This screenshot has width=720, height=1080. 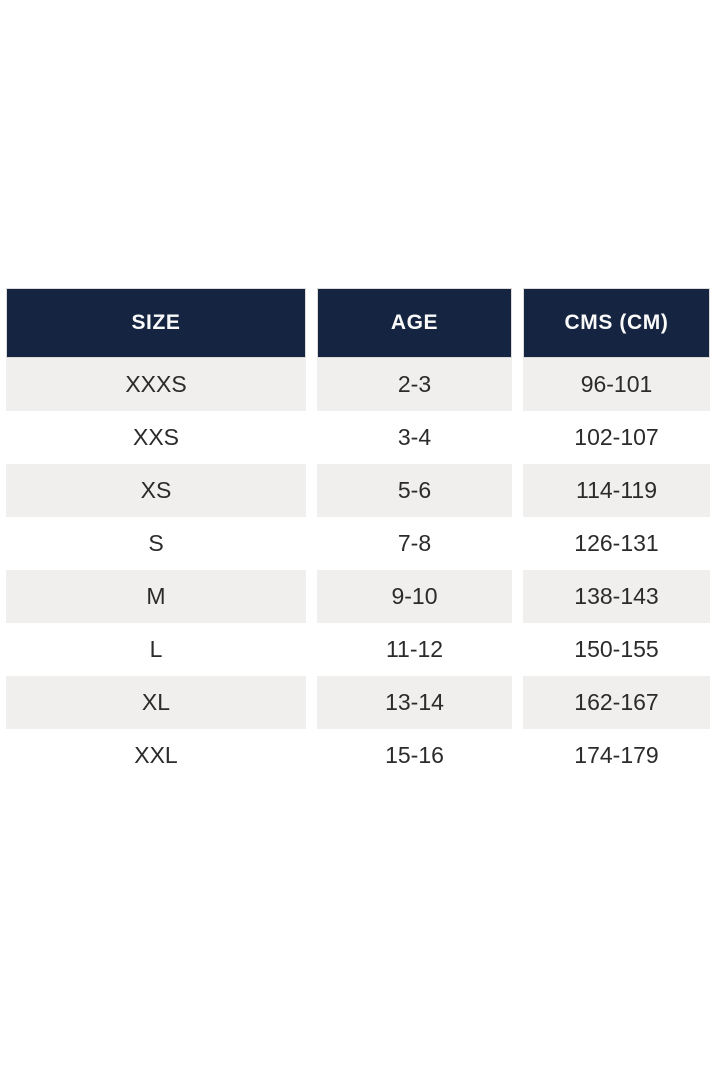 I want to click on table-cell-age: 11-12, so click(x=414, y=649).